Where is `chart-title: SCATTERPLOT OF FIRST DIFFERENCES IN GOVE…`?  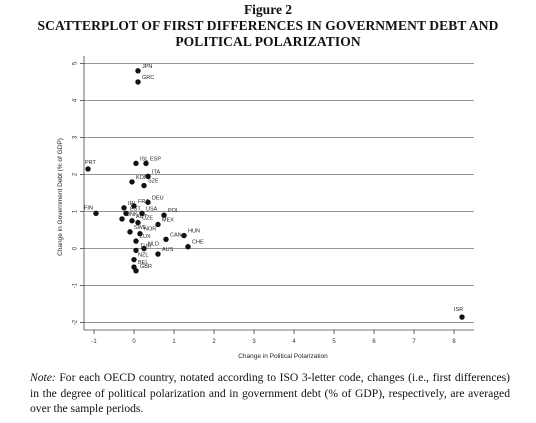 chart-title: SCATTERPLOT OF FIRST DIFFERENCES IN GOVE… is located at coordinates (268, 34).